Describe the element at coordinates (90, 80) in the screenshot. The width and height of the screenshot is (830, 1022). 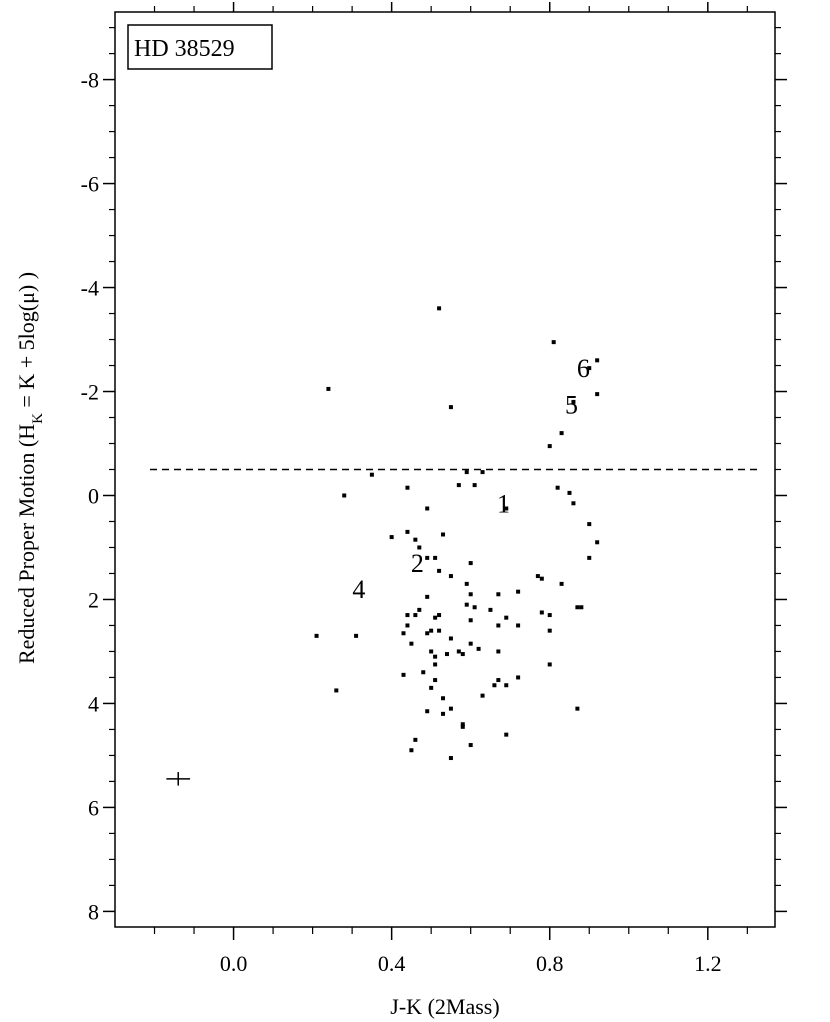
I see `y-tick-label: -8` at that location.